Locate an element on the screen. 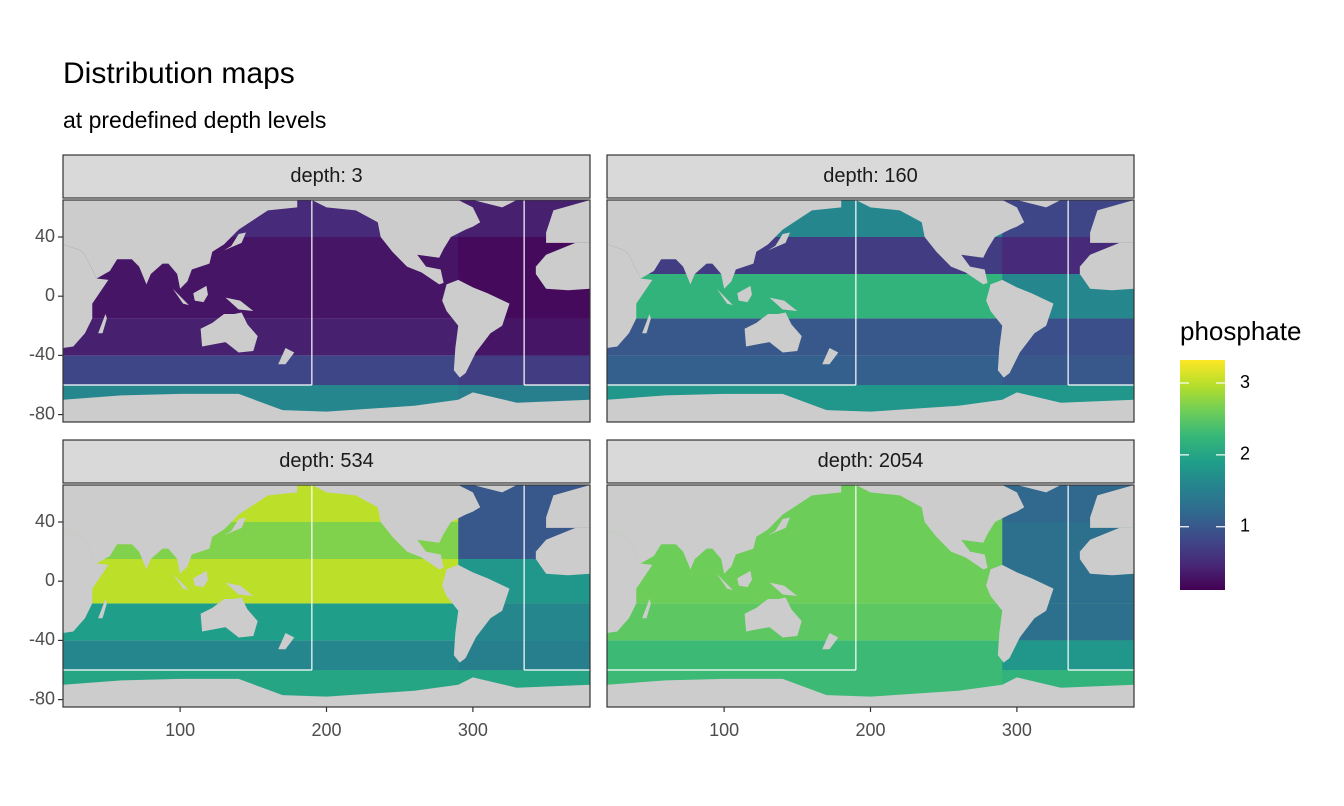  legend-tick-label: 3 is located at coordinates (1245, 382).